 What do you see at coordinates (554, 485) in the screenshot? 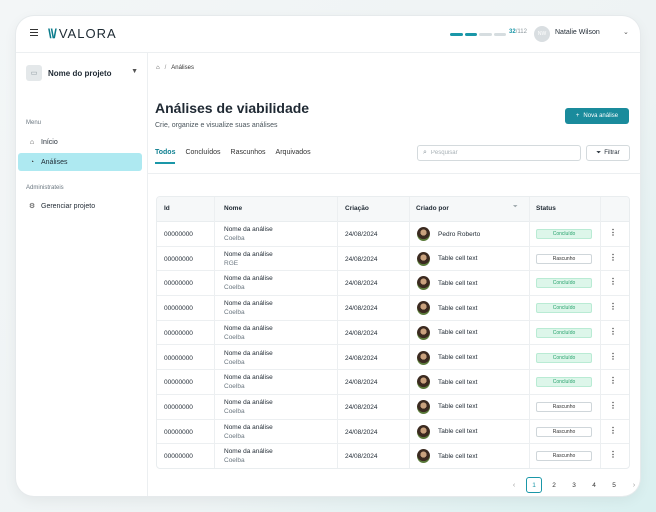
I see `page-button-2: 2` at bounding box center [554, 485].